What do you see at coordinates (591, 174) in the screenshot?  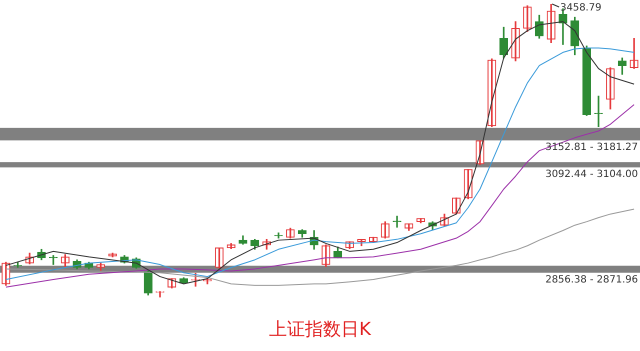 I see `band-label: 3092.44 - 3104.00` at bounding box center [591, 174].